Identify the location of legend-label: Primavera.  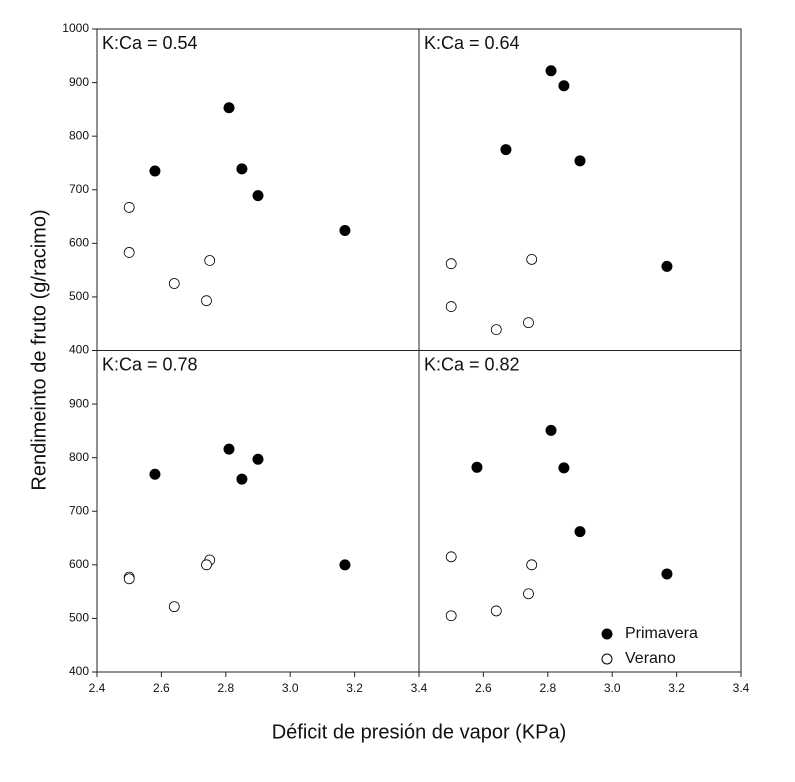
(661, 633).